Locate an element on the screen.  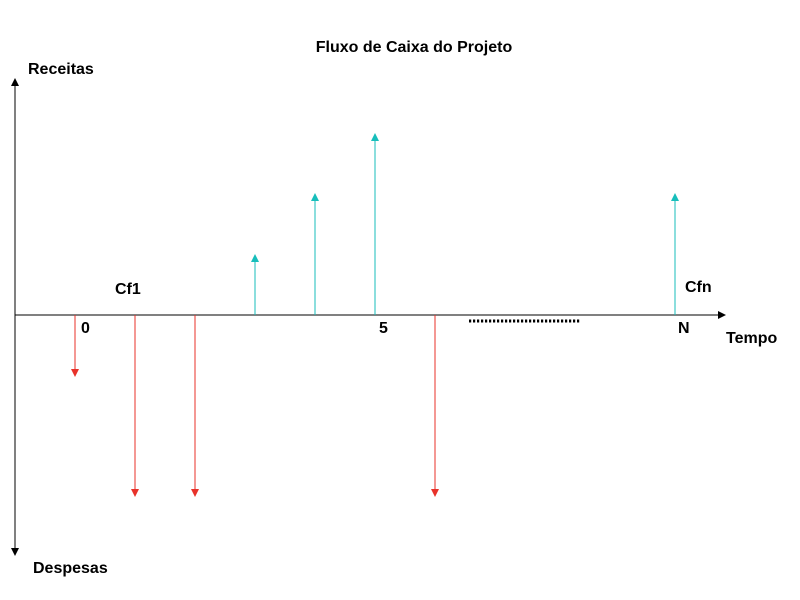
tick-label-5: 5 is located at coordinates (383, 328).